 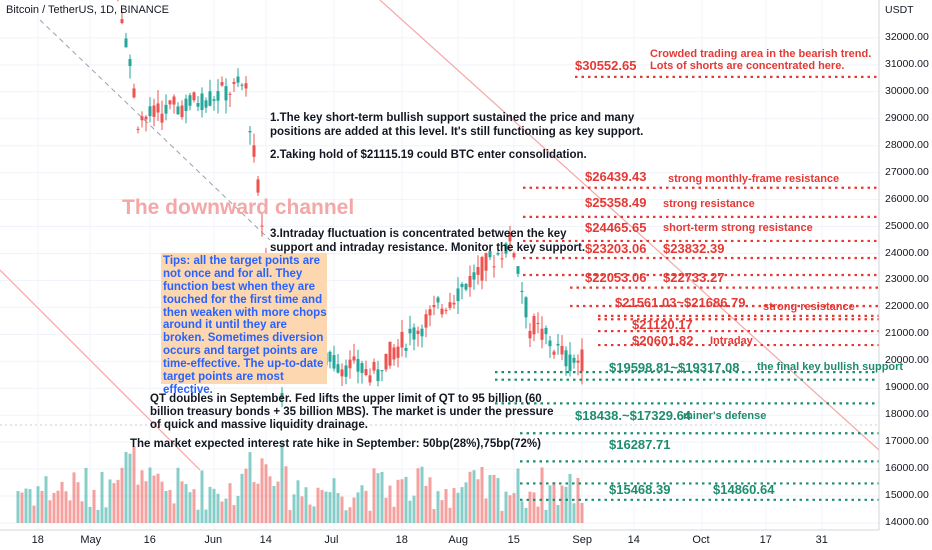 I want to click on s2-label: miner's defense, so click(x=725, y=416).